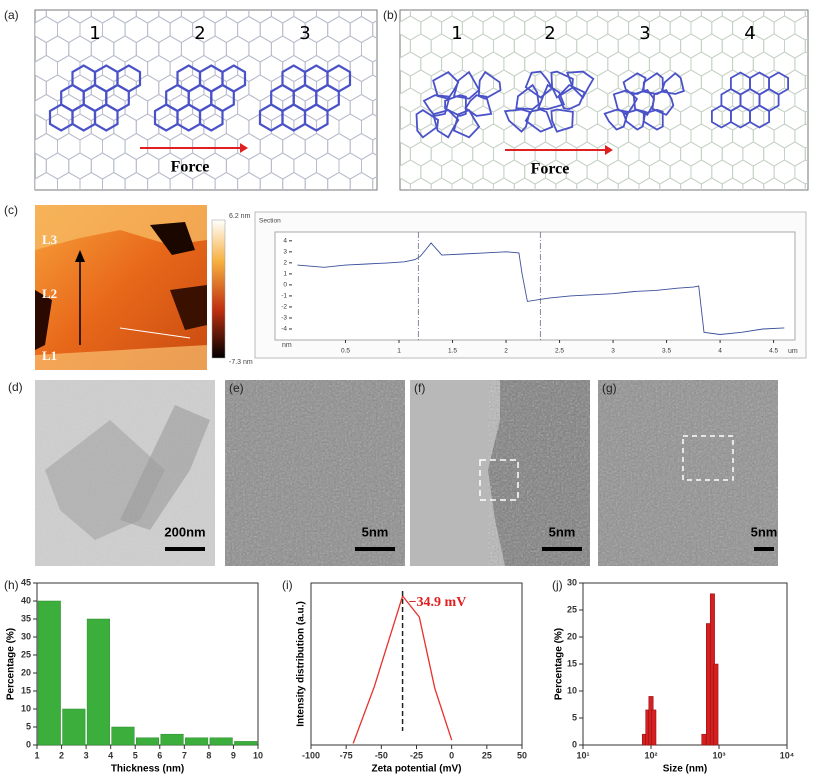  Describe the element at coordinates (311, 755) in the screenshot. I see `x-tick-label: -100` at that location.